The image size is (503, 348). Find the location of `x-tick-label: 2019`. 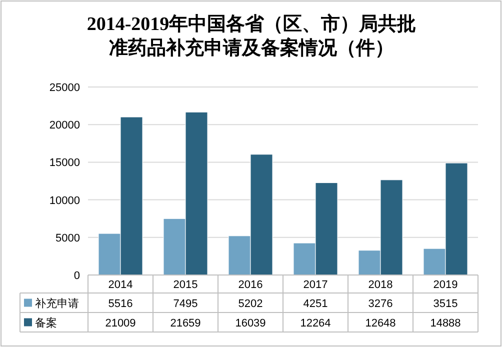

x-tick-label: 2019 is located at coordinates (445, 285).